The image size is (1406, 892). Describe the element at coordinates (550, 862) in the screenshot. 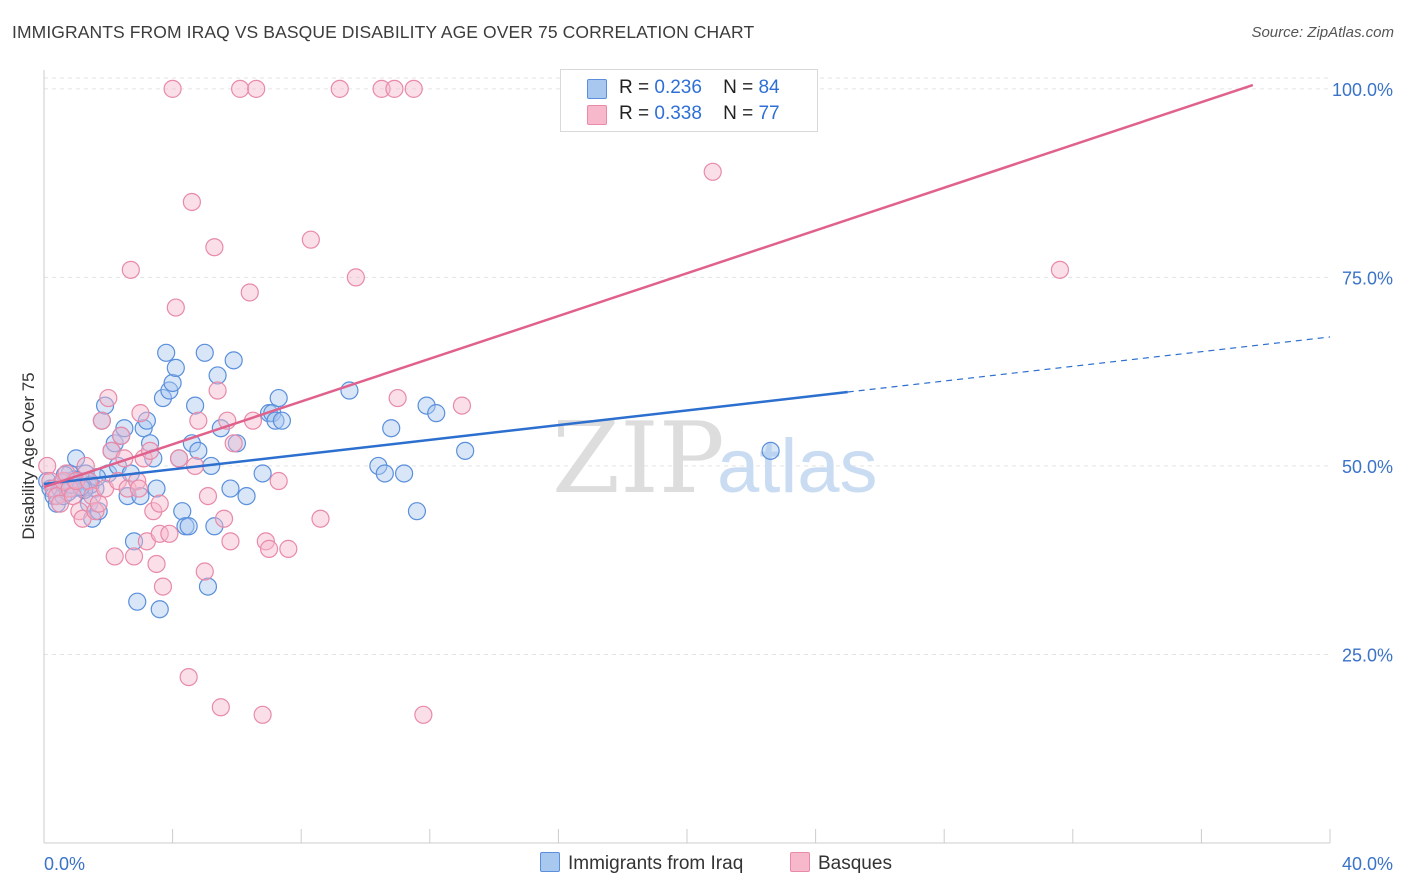

I see `bottom-legend-swatch-iraq` at that location.